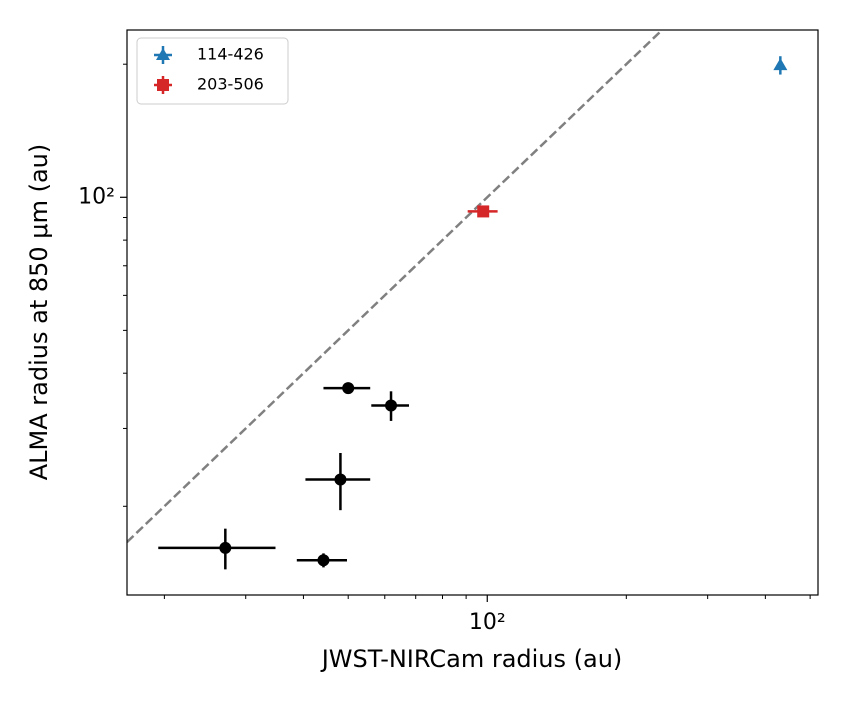 The height and width of the screenshot is (710, 847). What do you see at coordinates (39, 312) in the screenshot?
I see `y-axis-label: ALMA radius at 850 μm (au)` at bounding box center [39, 312].